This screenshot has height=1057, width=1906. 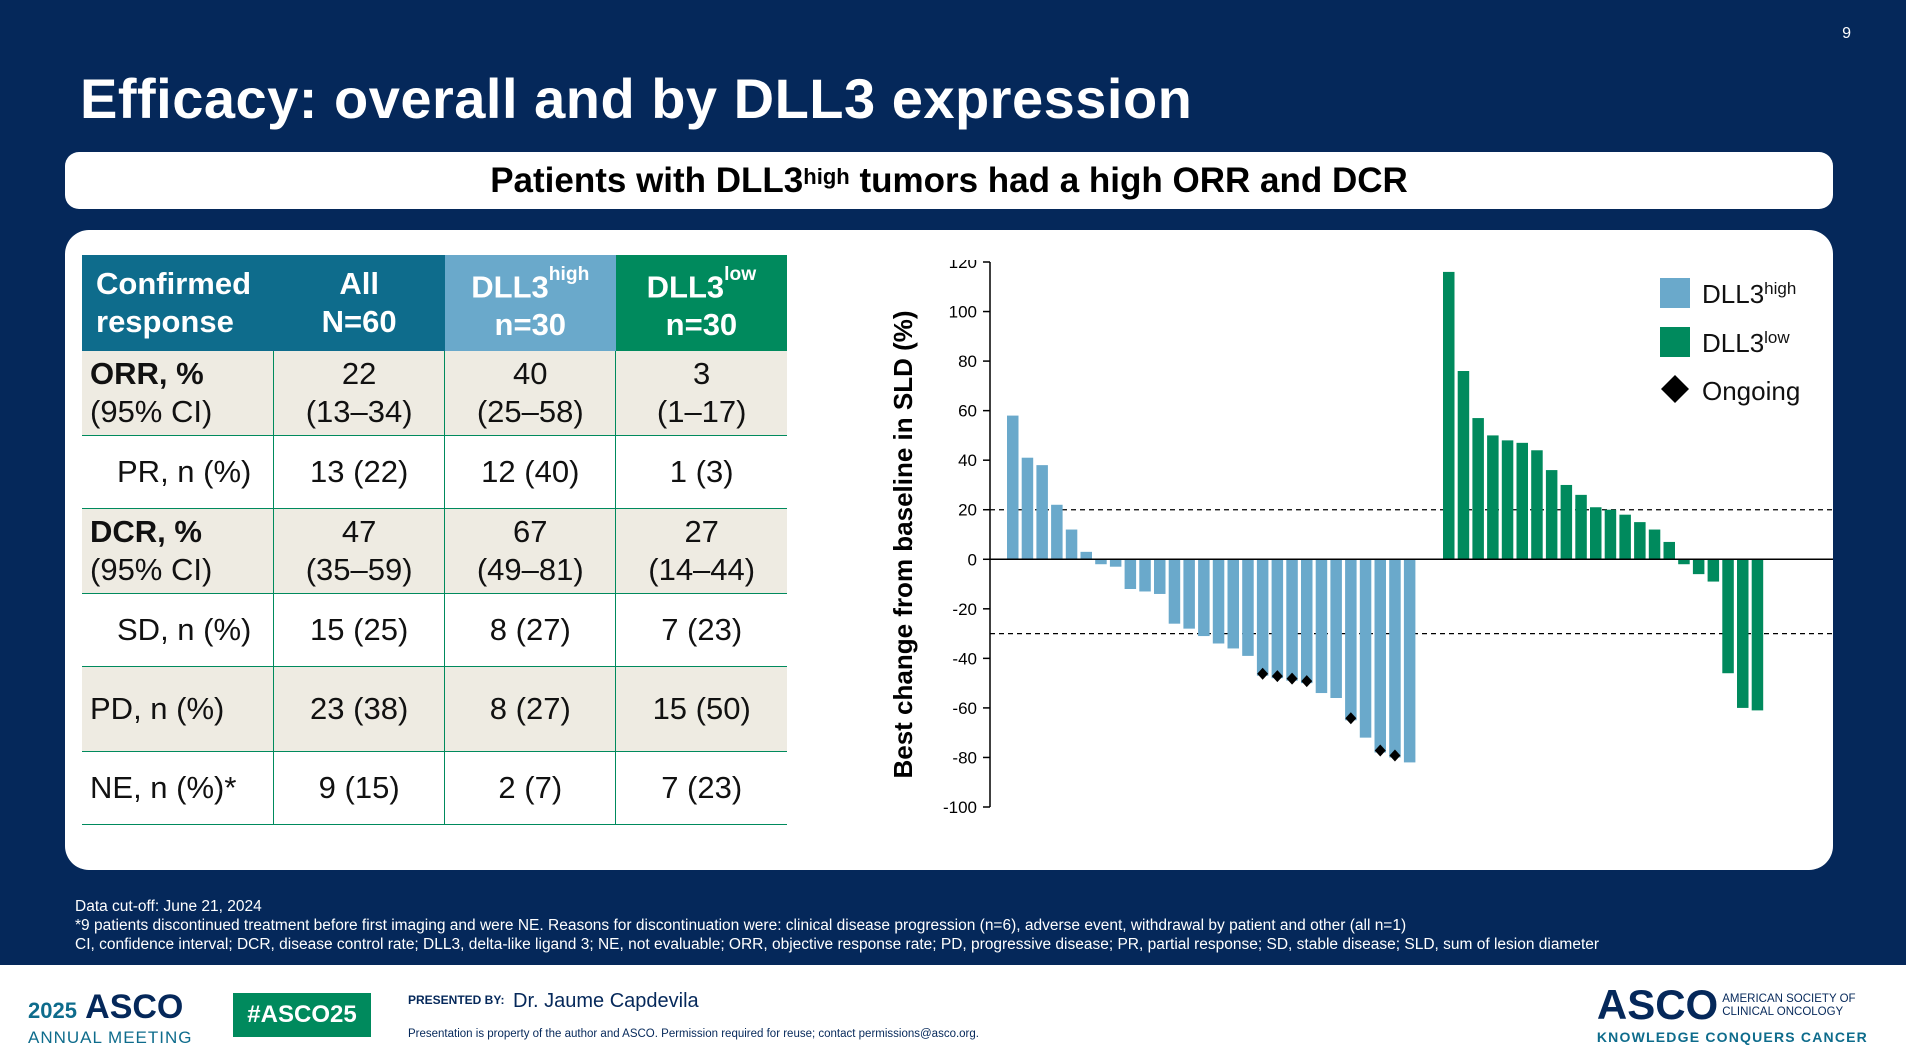 I want to click on footnote-data-cutoff: Data cut-off: June 21, 2024, so click(x=168, y=906).